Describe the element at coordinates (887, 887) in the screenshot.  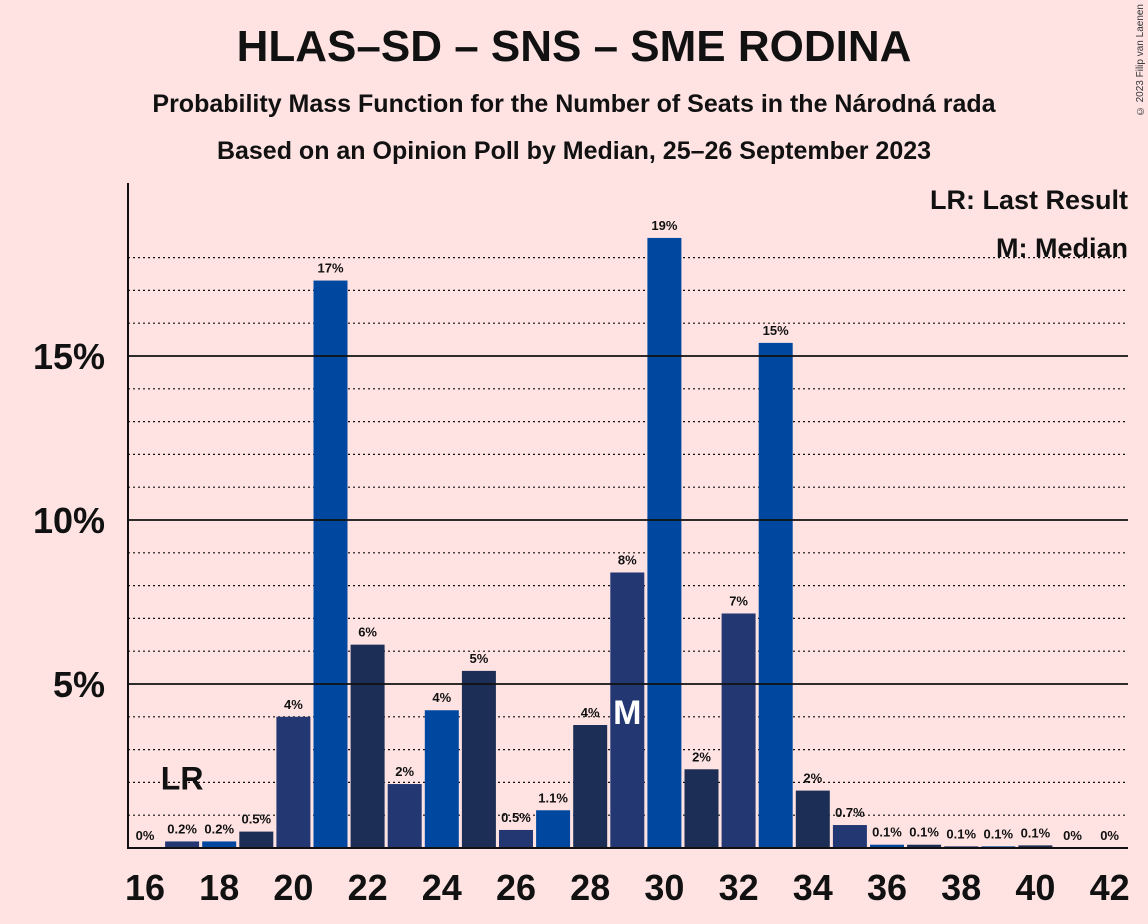
I see `x-tick-label: 36` at that location.